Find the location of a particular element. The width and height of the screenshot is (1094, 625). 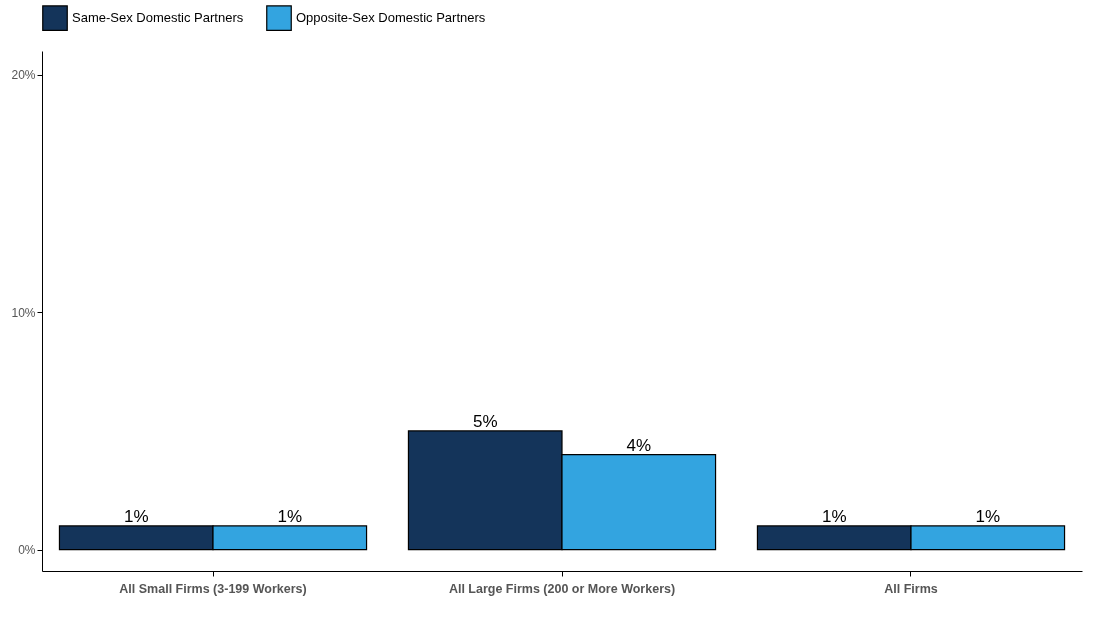

y-tick-label: 10% is located at coordinates (23, 312).